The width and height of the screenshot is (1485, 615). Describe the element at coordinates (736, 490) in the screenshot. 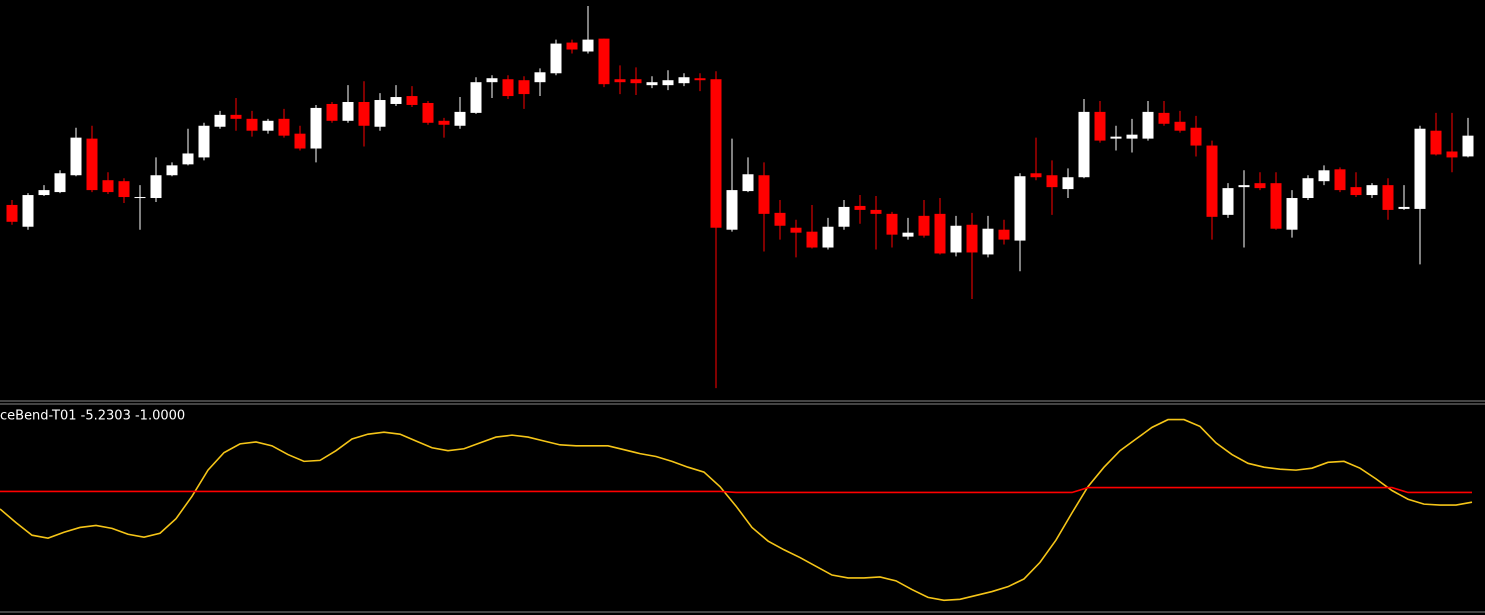

I see `indicator-line` at that location.